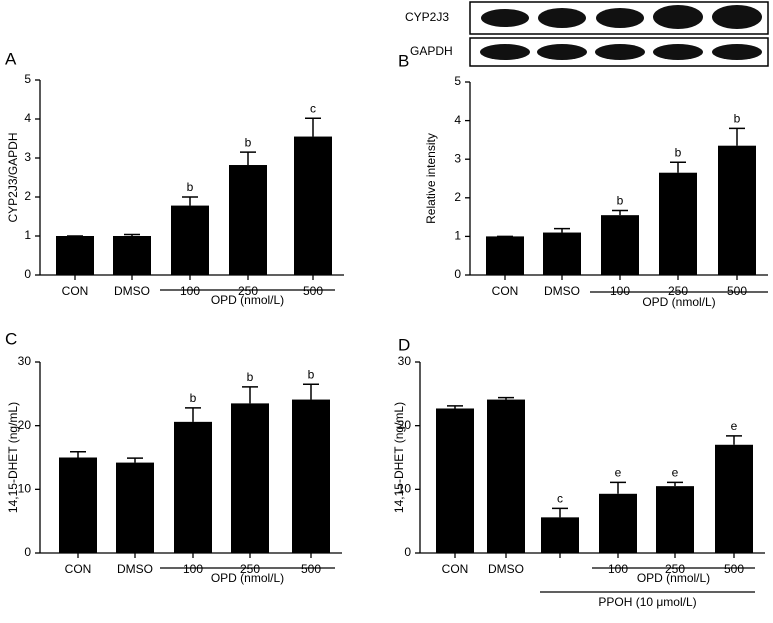 The width and height of the screenshot is (773, 623). I want to click on panel-label: A, so click(11, 58).